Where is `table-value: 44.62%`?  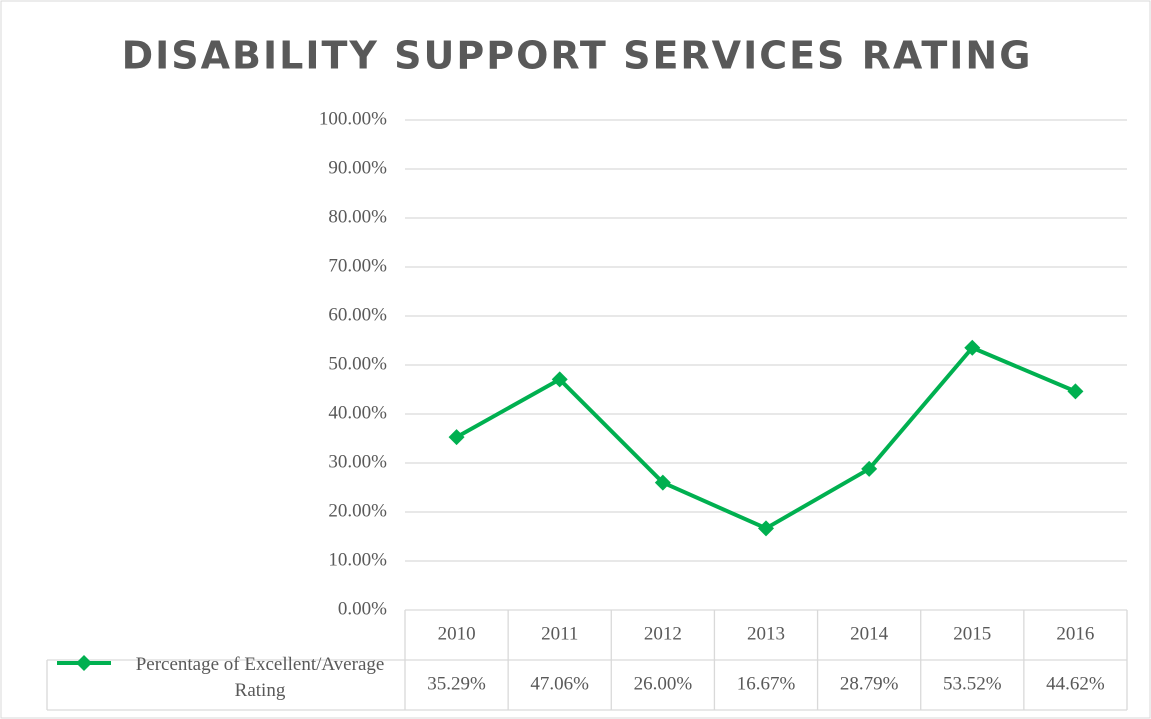 table-value: 44.62% is located at coordinates (1075, 683).